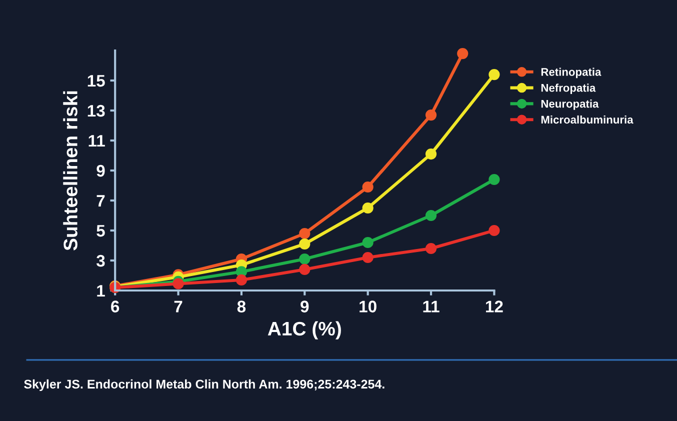 The width and height of the screenshot is (677, 421). Describe the element at coordinates (100, 170) in the screenshot. I see `y-tick-label: 9` at that location.